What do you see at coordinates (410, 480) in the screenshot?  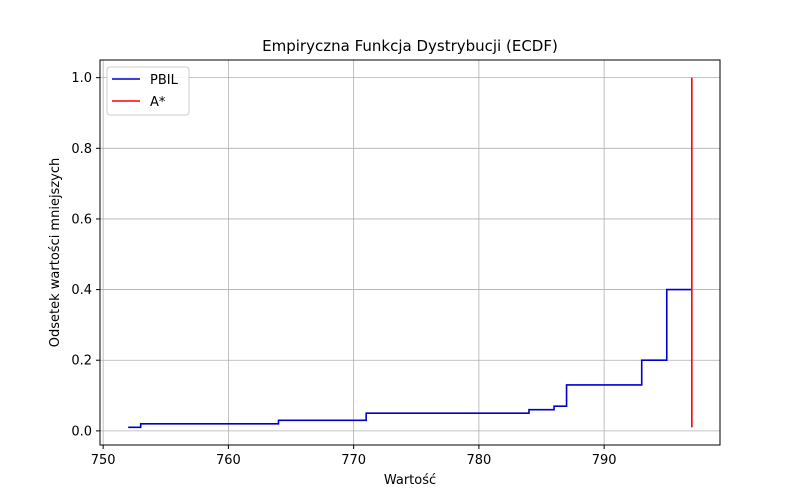 I see `x-axis-label: Wartość` at bounding box center [410, 480].